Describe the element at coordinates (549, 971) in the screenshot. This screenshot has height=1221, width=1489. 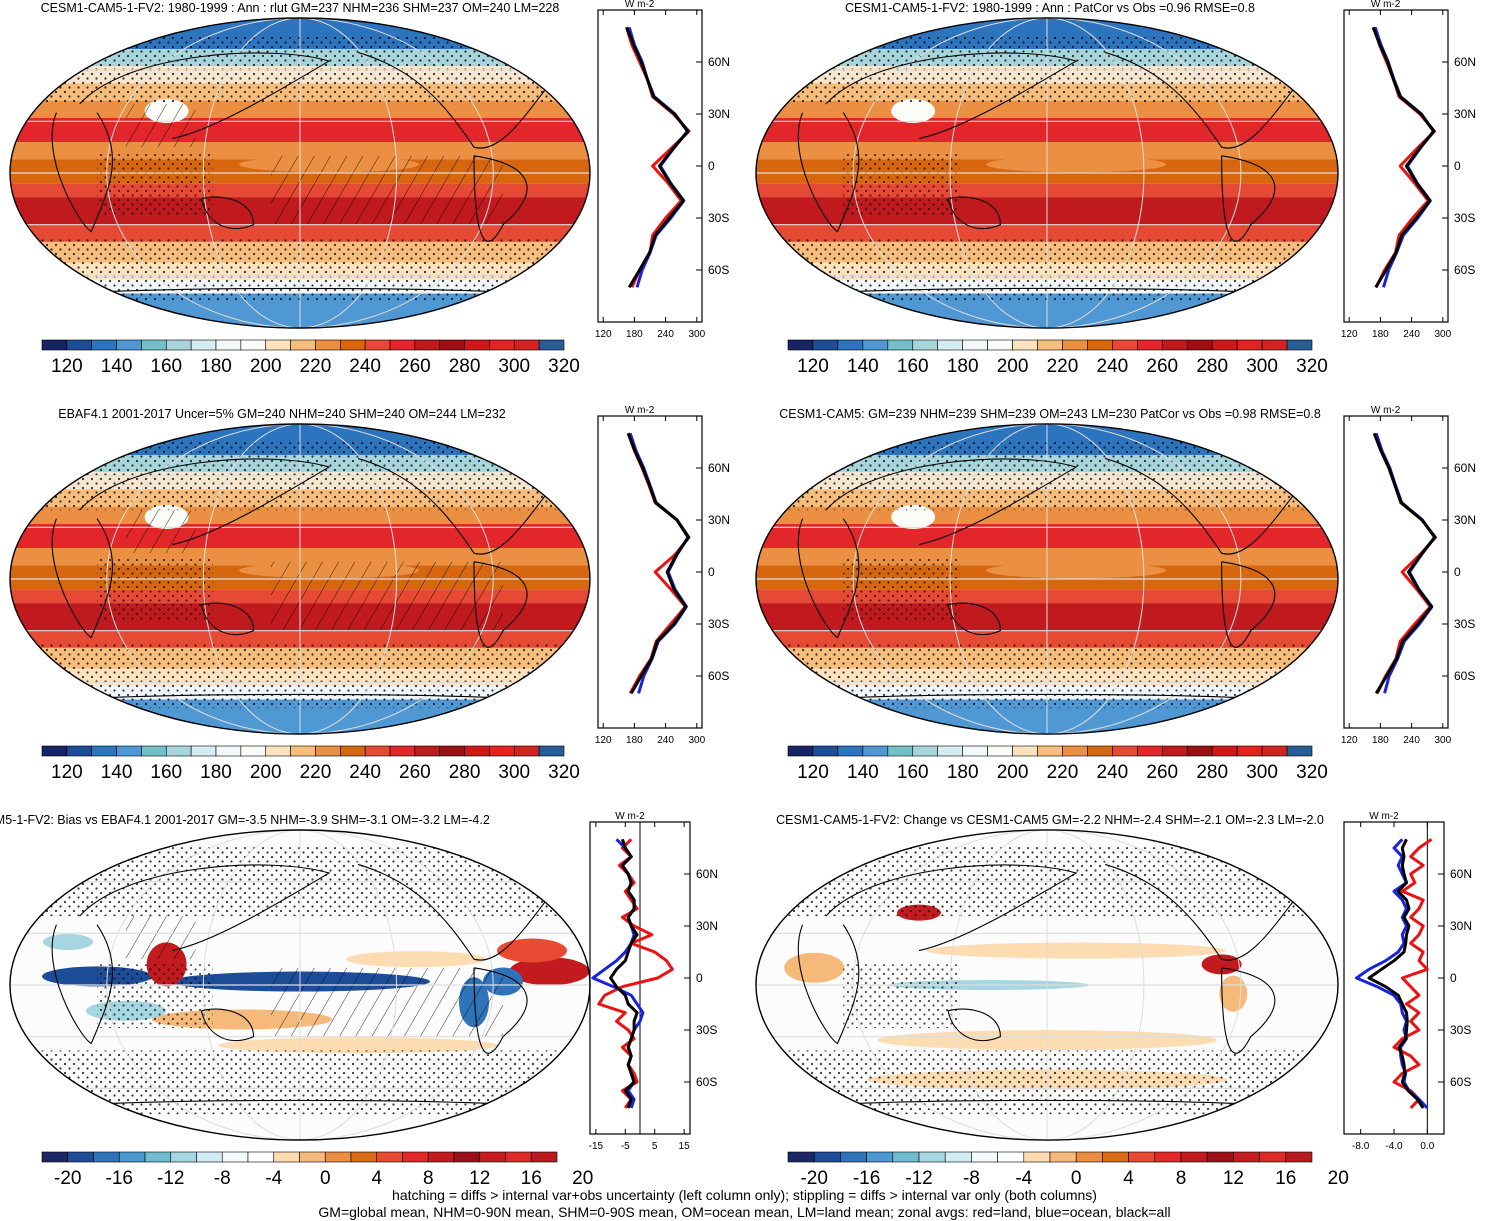
I see `anomaly-blob` at that location.